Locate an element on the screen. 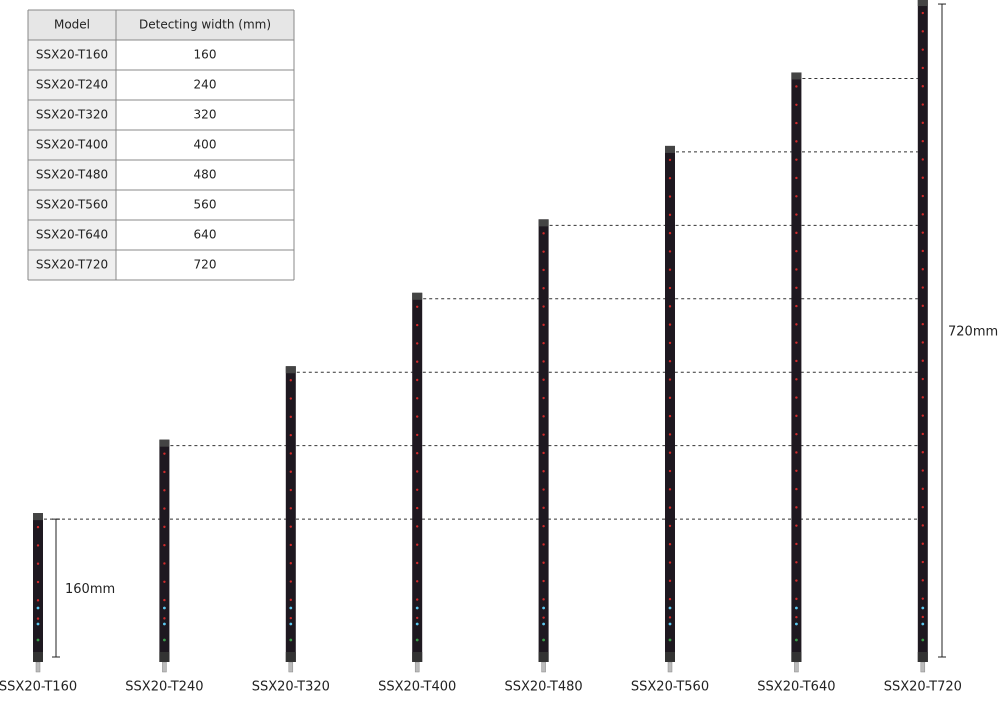 This screenshot has height=704, width=1000. width-cell: 720 is located at coordinates (205, 265).